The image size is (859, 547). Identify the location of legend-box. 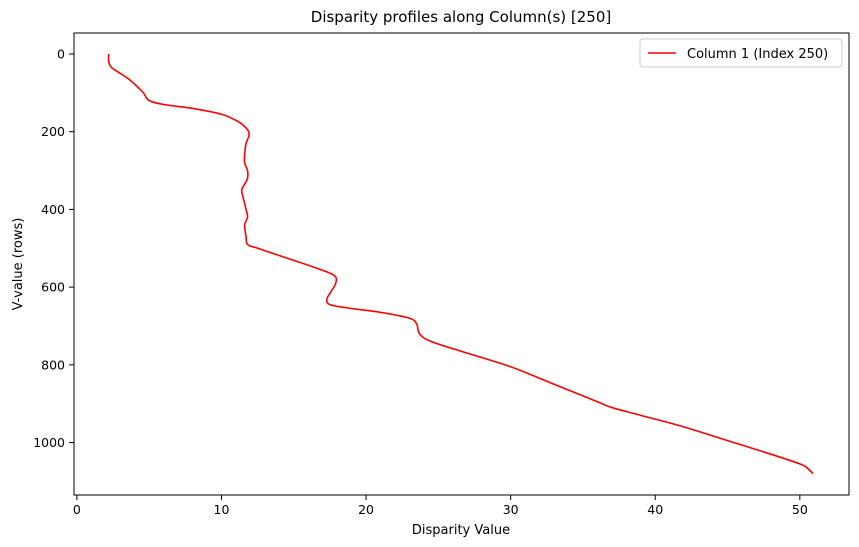
(741, 53).